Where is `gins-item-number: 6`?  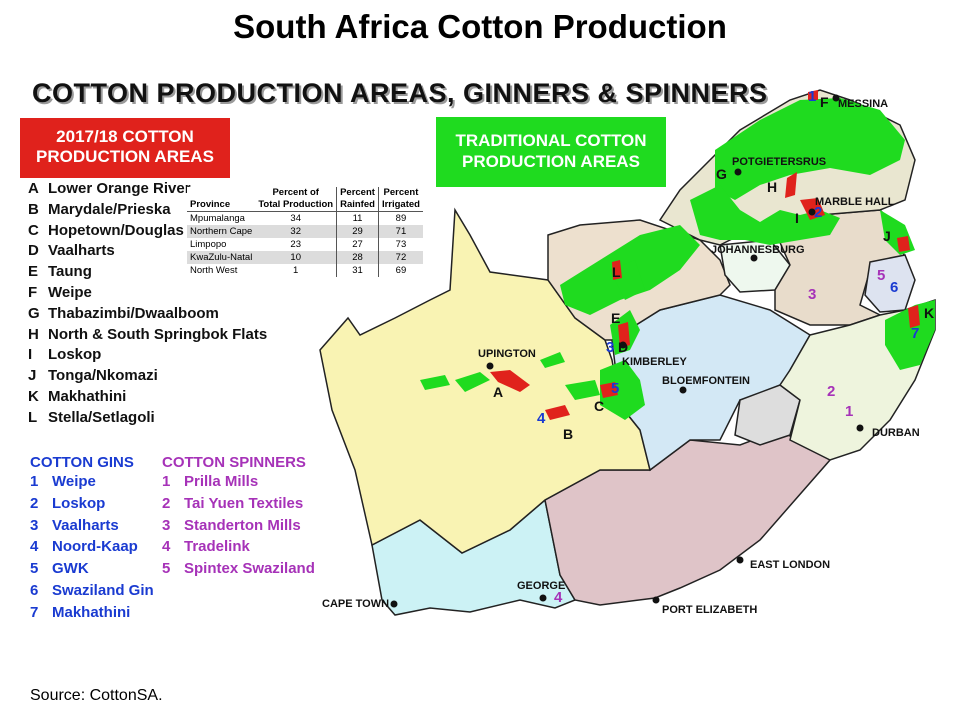
gins-item-number: 6 is located at coordinates (34, 590).